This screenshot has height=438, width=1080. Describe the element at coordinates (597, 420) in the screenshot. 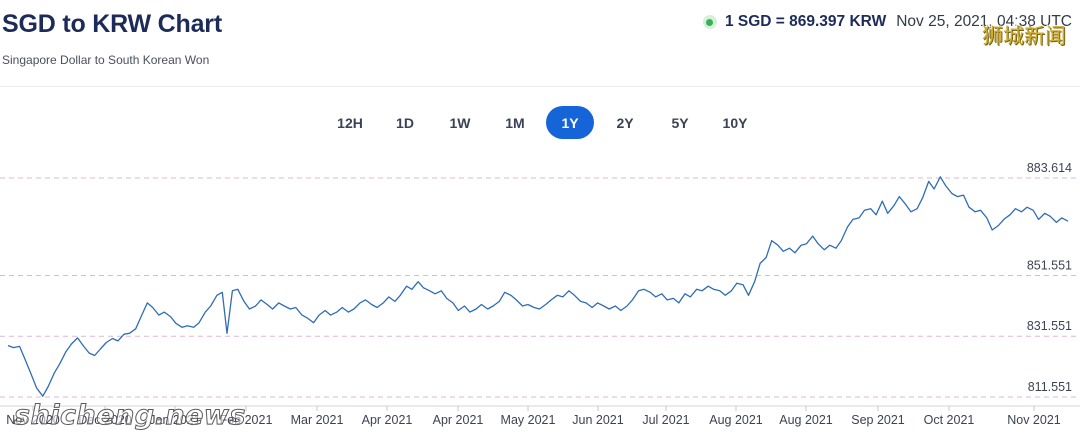

I see `x-tick-label: Jun 2021` at that location.